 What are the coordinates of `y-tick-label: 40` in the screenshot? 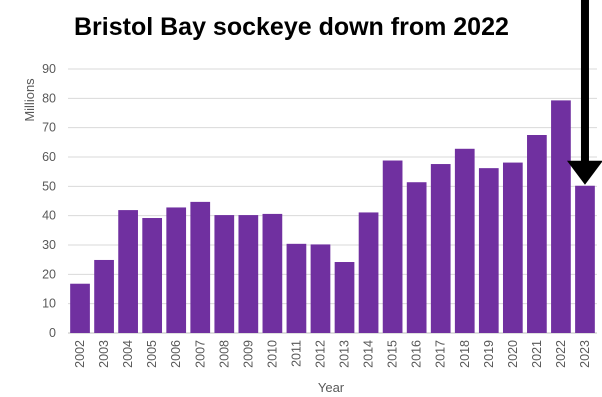 It's located at (49, 216).